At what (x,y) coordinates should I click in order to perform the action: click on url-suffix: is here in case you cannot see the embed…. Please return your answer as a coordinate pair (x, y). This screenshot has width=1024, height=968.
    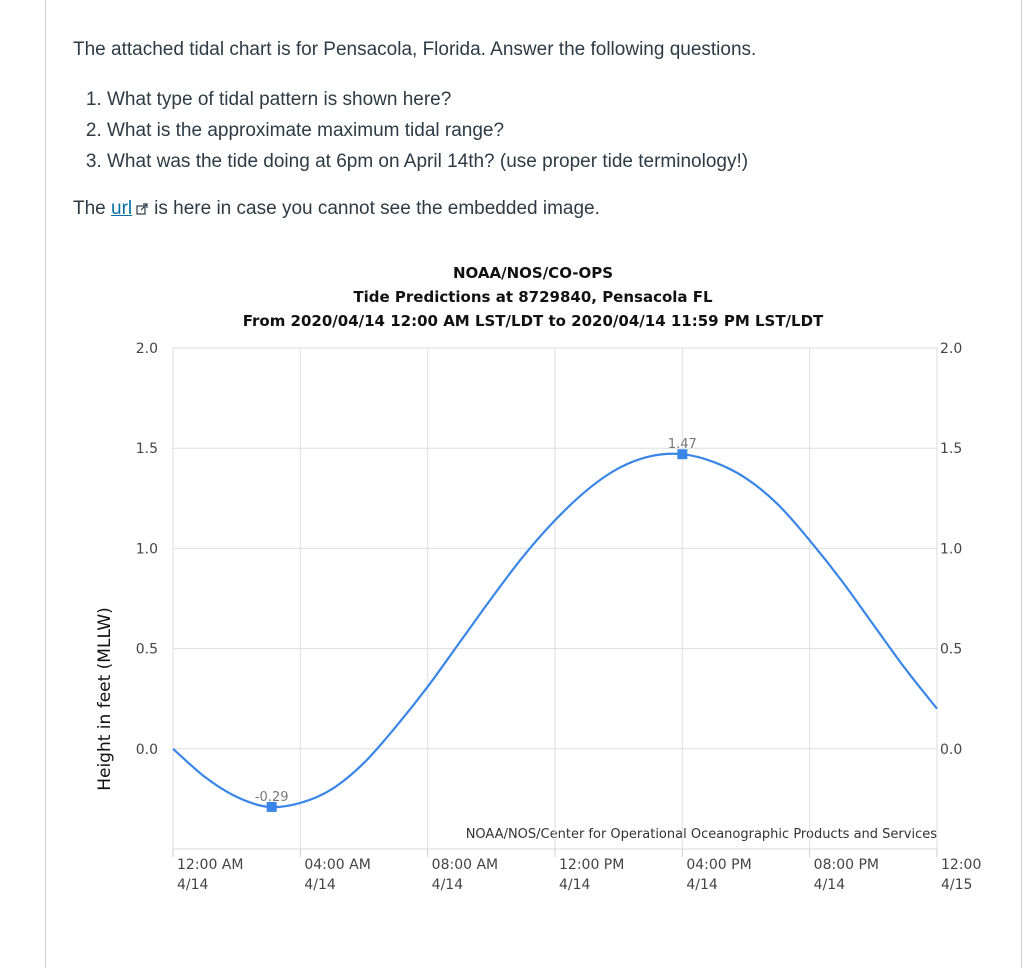
    Looking at the image, I should click on (377, 208).